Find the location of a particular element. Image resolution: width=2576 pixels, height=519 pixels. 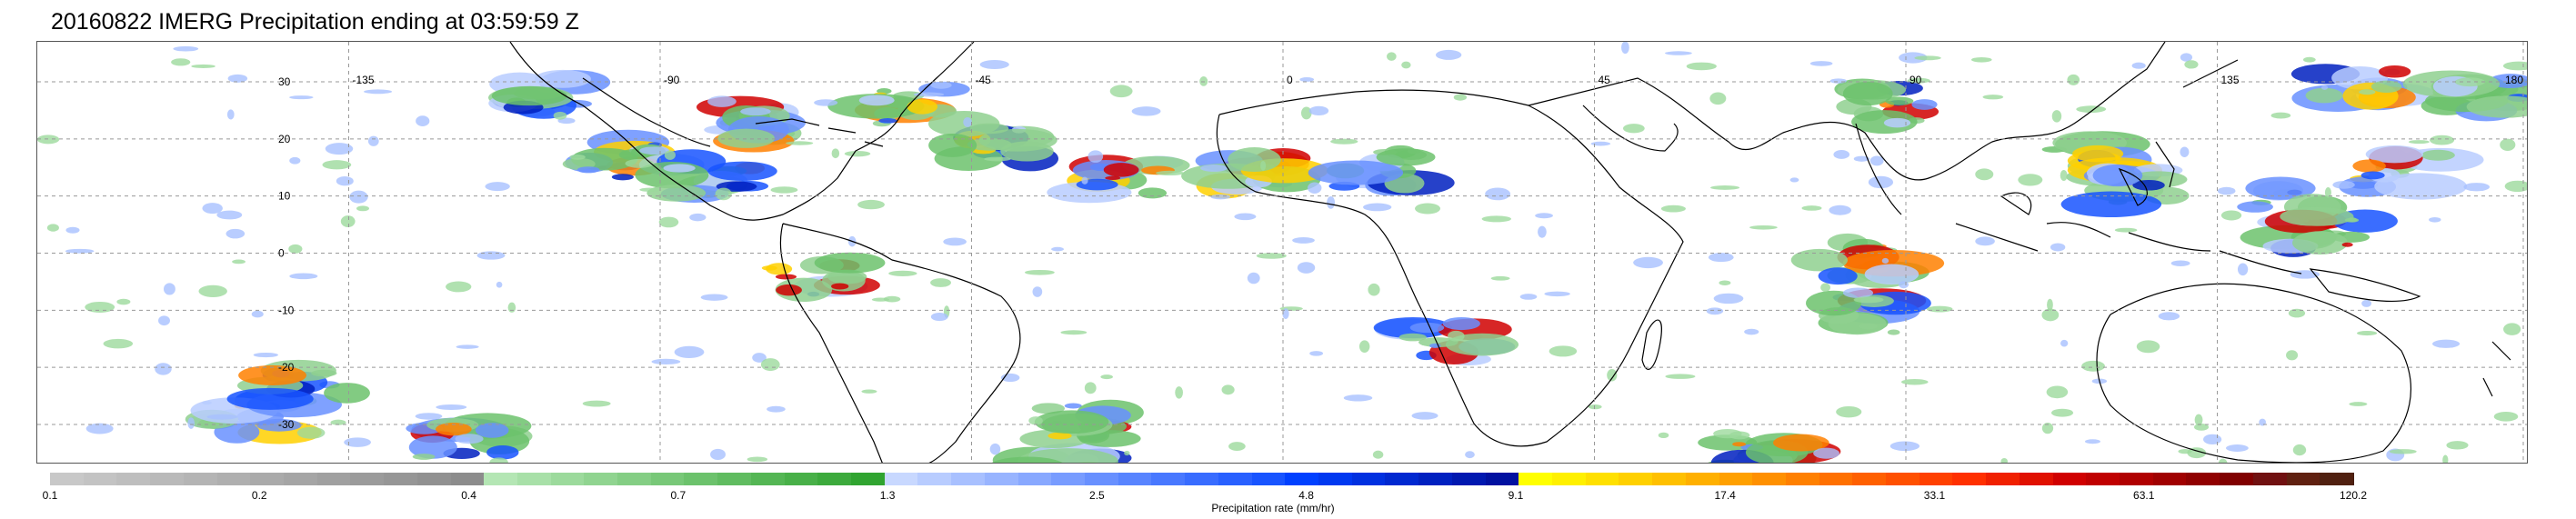

coastline-south-america is located at coordinates (900, 343).